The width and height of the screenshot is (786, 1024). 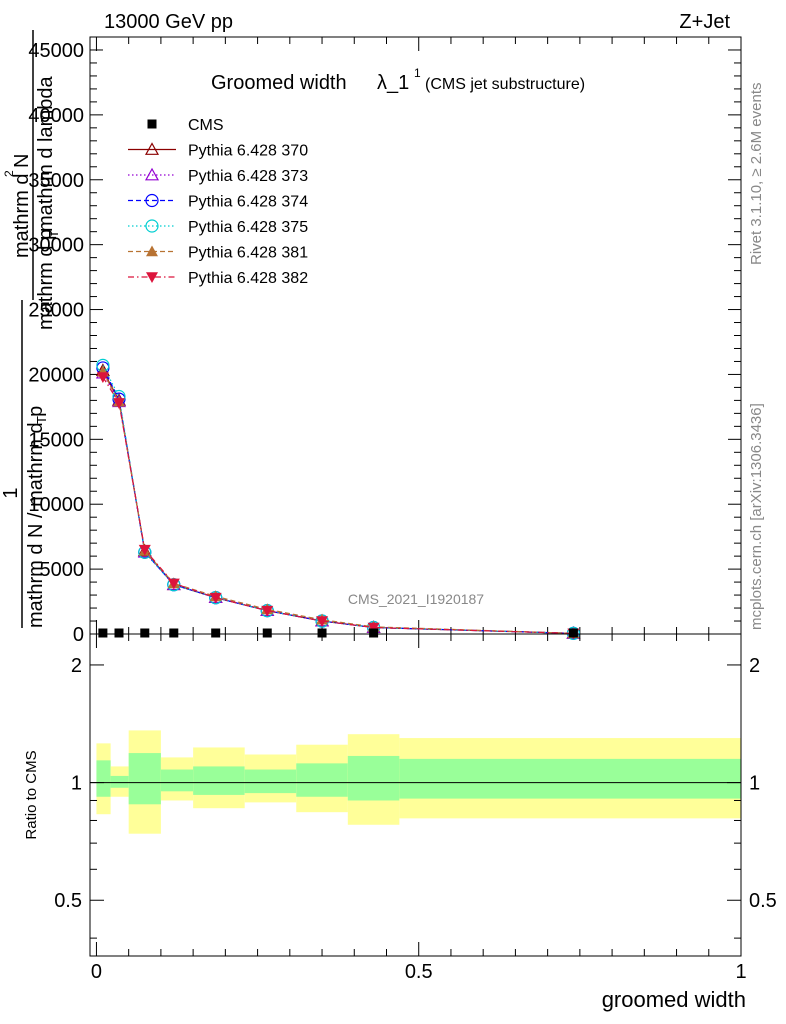 What do you see at coordinates (31, 794) in the screenshot?
I see `ratio-ylabel: Ratio to CMS` at bounding box center [31, 794].